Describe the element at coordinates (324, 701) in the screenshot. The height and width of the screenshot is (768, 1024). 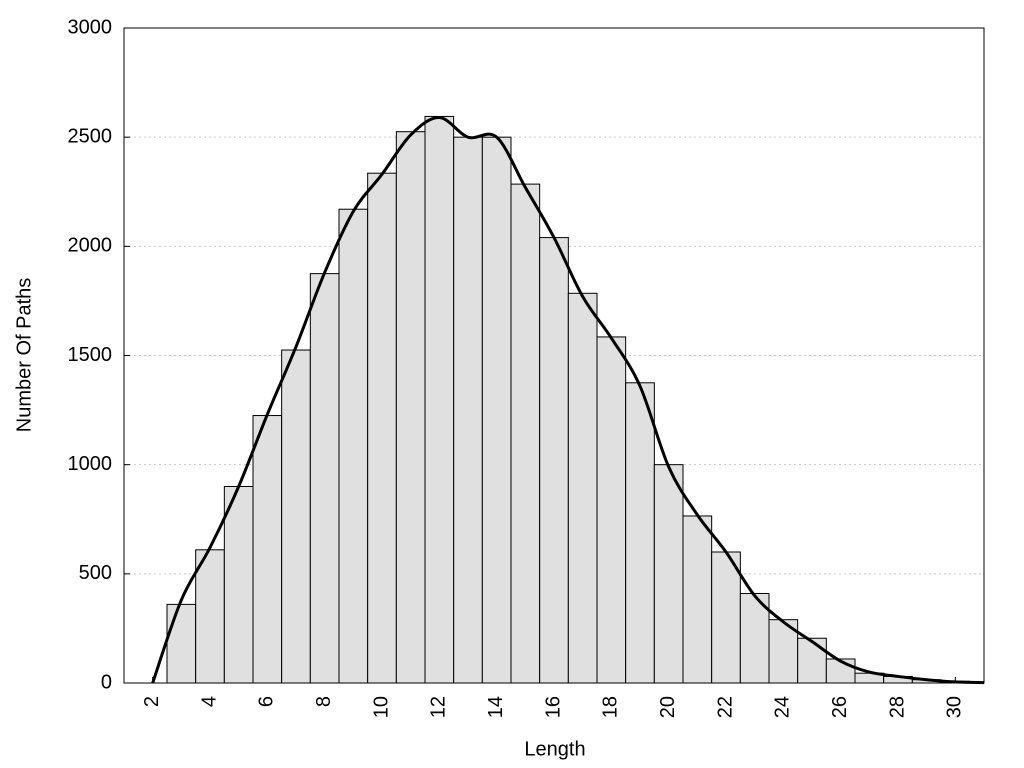
I see `x-tick-label: 8` at that location.